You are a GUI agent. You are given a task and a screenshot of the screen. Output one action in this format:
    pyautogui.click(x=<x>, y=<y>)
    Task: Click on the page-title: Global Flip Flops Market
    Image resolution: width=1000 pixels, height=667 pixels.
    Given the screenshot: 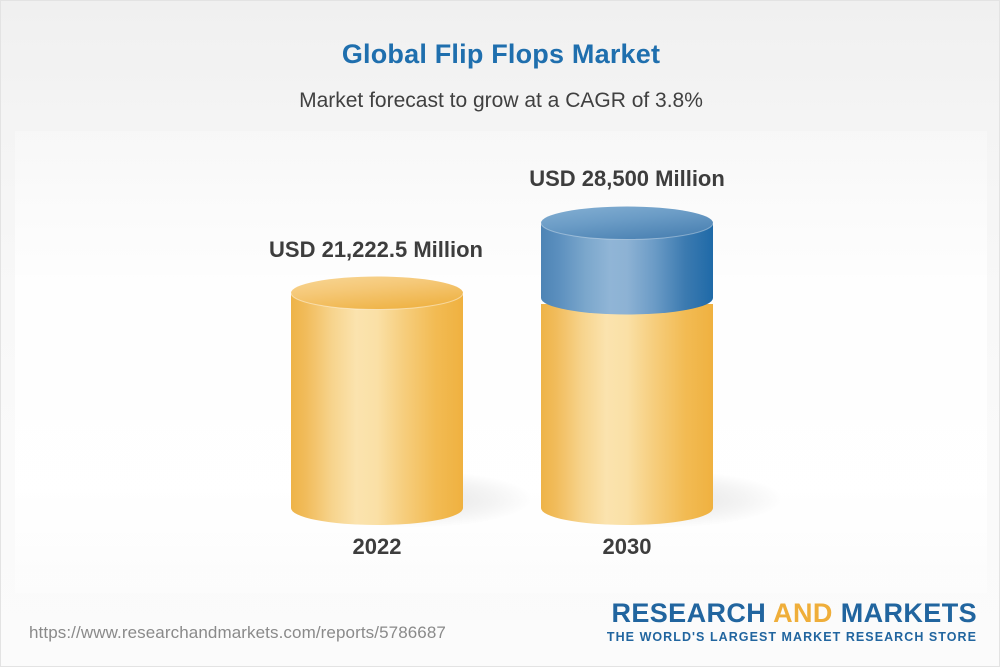 What is the action you would take?
    pyautogui.click(x=501, y=54)
    